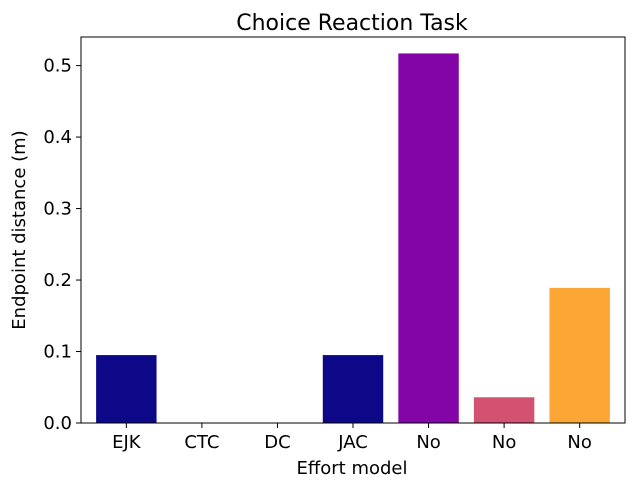 Image resolution: width=633 pixels, height=488 pixels. I want to click on y-tick-label-0: 0.0, so click(57, 423).